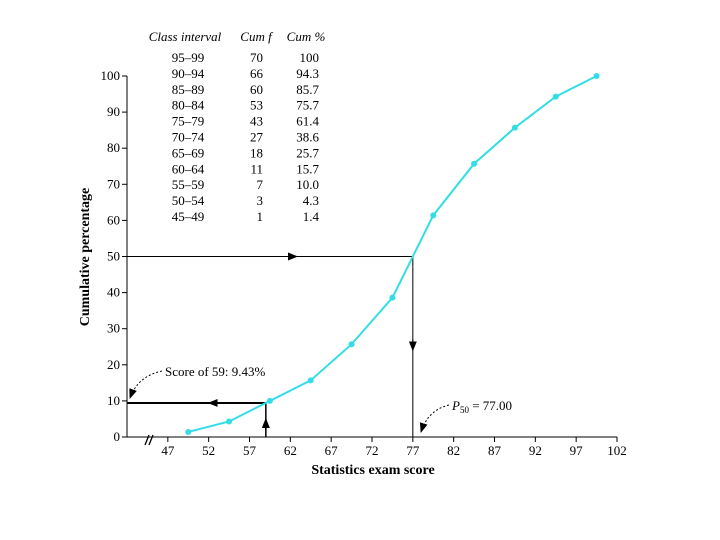  Describe the element at coordinates (168, 450) in the screenshot. I see `x-tick-label: 47` at that location.